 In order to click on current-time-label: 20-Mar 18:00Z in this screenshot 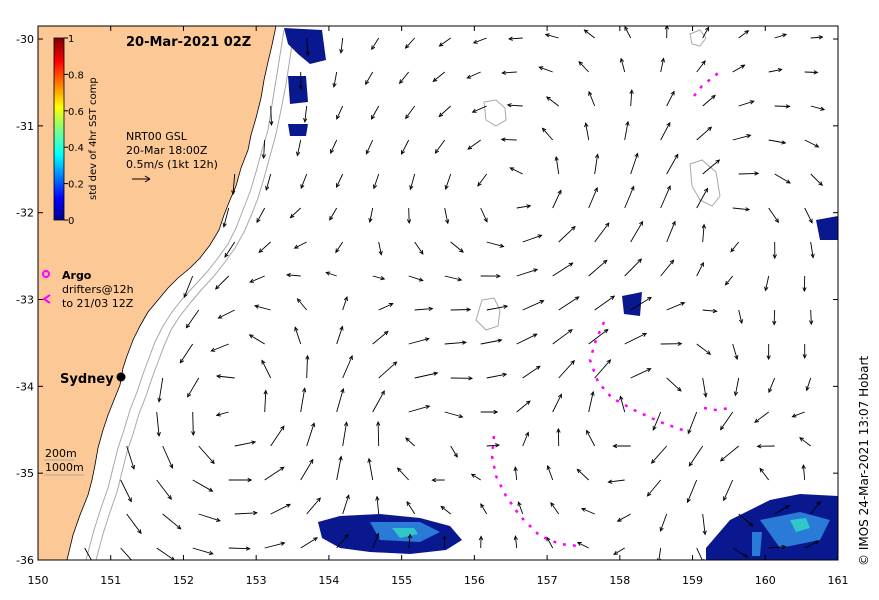, I will do `click(167, 150)`.